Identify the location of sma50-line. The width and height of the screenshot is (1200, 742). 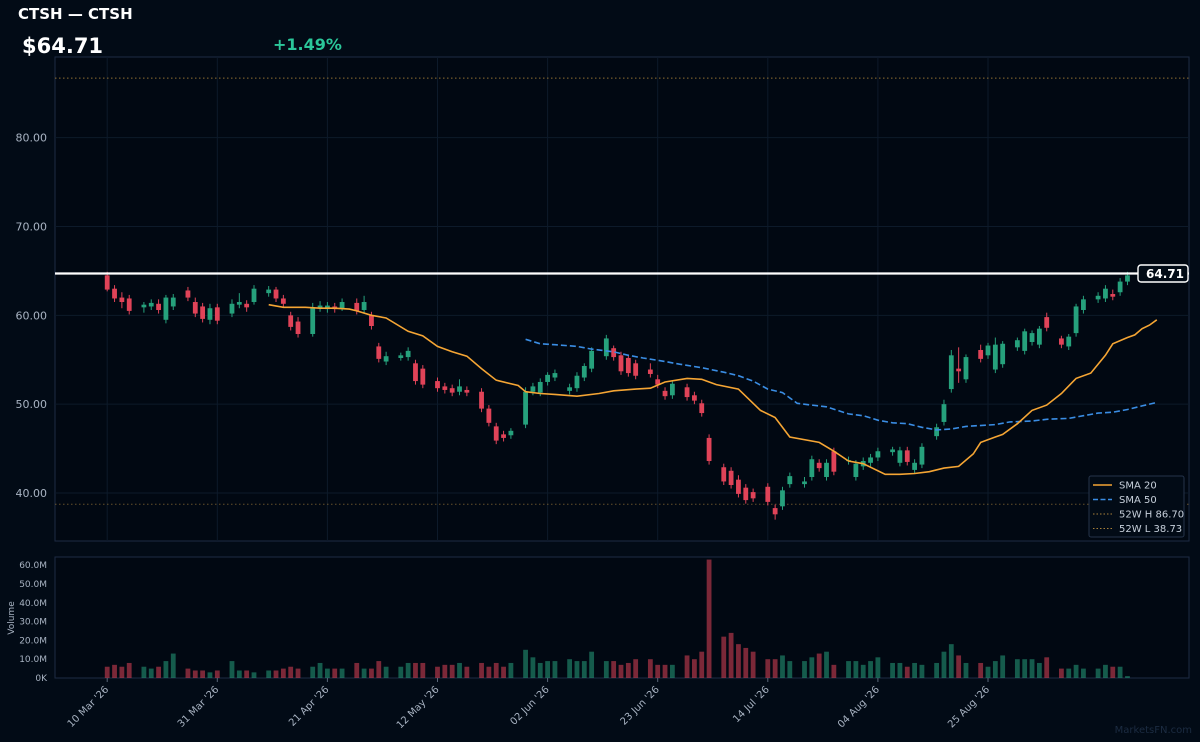
(841, 384).